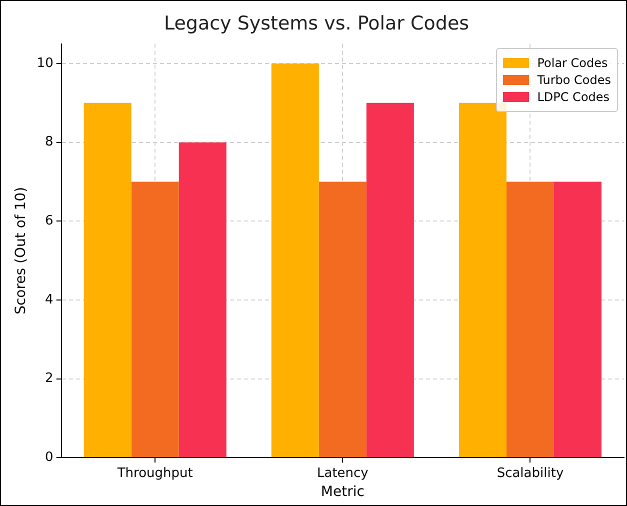 The width and height of the screenshot is (627, 506). What do you see at coordinates (45, 63) in the screenshot?
I see `y-tick-label: 10` at bounding box center [45, 63].